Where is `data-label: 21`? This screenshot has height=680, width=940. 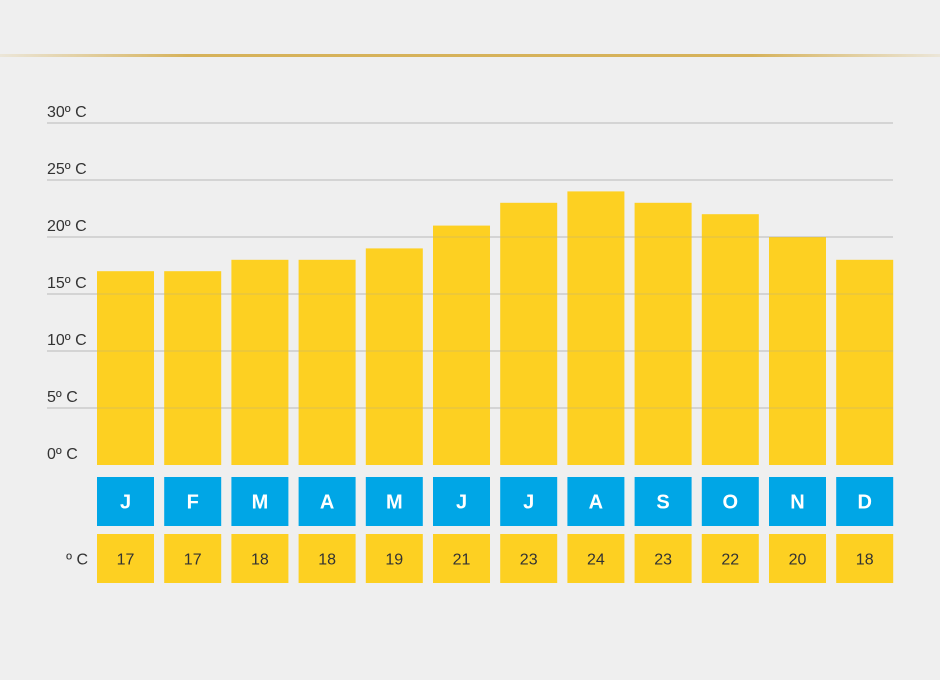 data-label: 21 is located at coordinates (462, 560).